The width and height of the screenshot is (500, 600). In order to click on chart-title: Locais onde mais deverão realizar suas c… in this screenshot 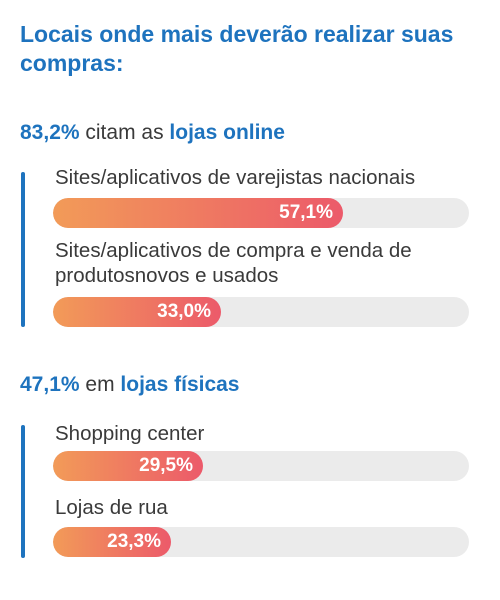, I will do `click(237, 48)`.